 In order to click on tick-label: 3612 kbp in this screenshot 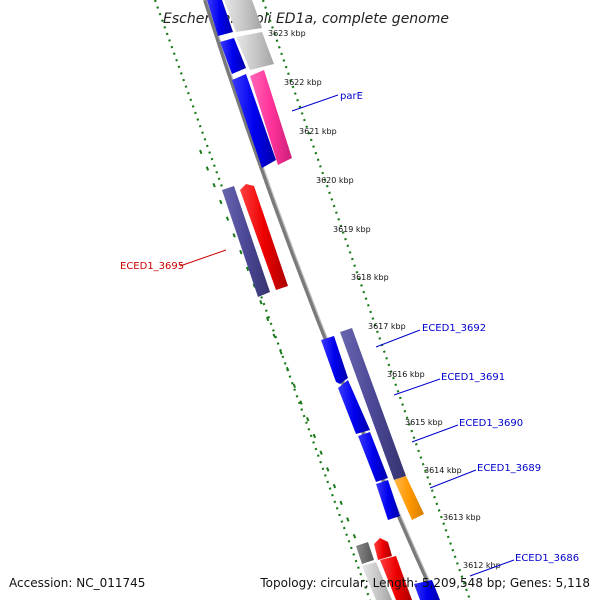, I will do `click(482, 565)`.